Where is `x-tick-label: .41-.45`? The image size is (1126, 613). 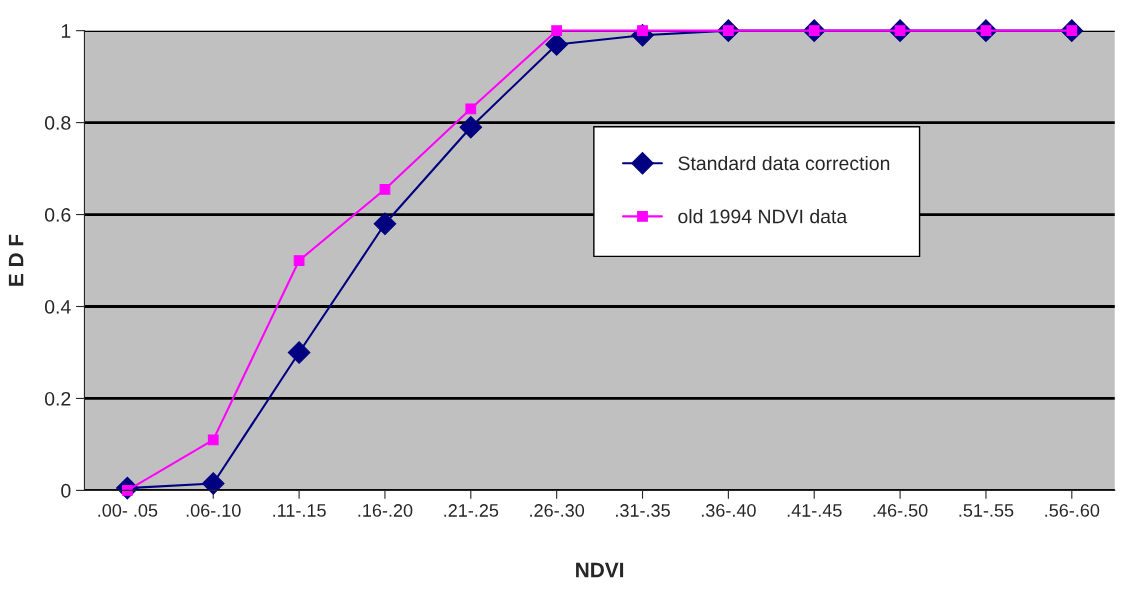
x-tick-label: .41-.45 is located at coordinates (814, 510).